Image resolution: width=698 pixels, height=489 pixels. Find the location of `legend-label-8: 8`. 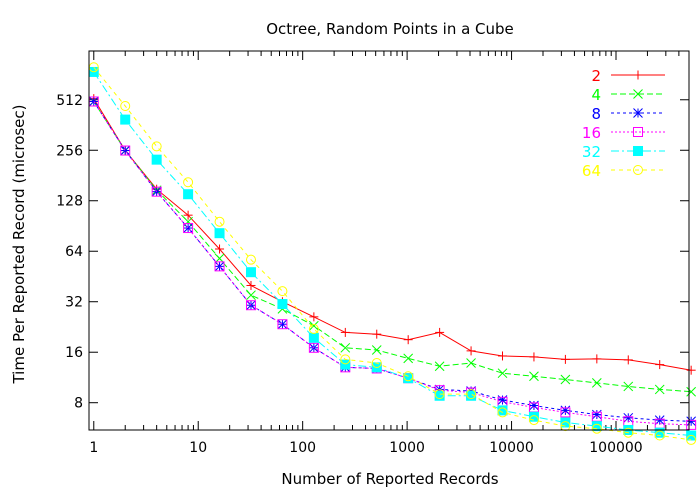

legend-label-8: 8 is located at coordinates (596, 114).